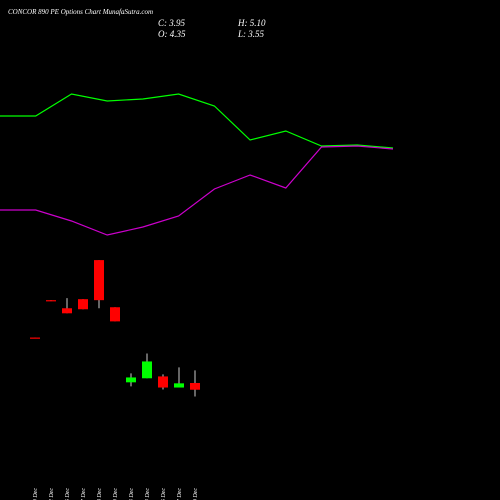 The height and width of the screenshot is (500, 500). Describe the element at coordinates (116, 494) in the screenshot. I see `x-tick-label: 19 Dec` at that location.